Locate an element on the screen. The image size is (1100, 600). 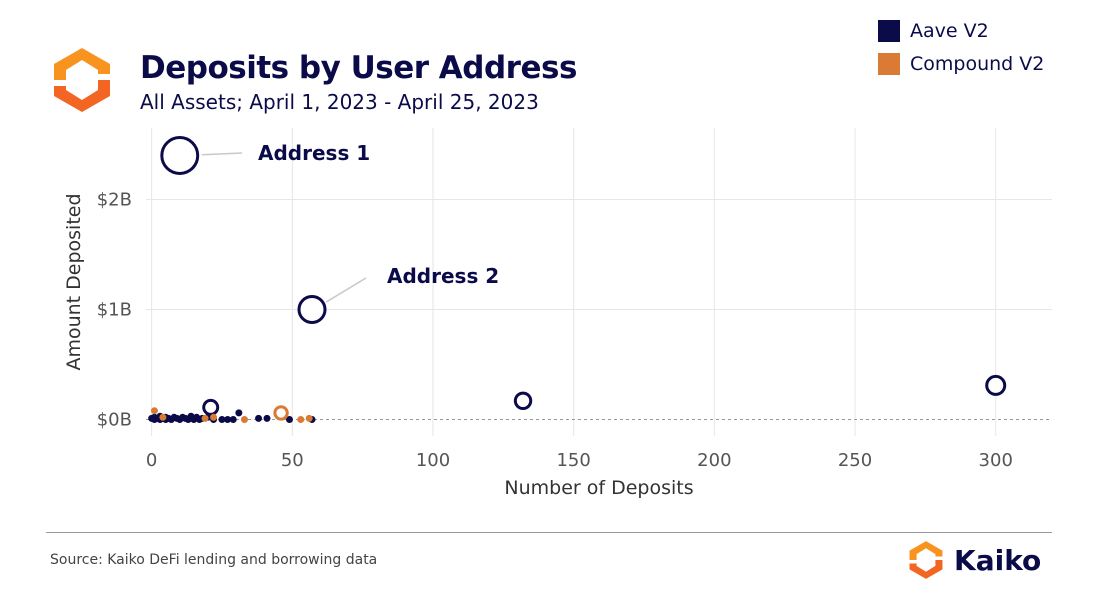
x-tick-label: 50 is located at coordinates (292, 460).